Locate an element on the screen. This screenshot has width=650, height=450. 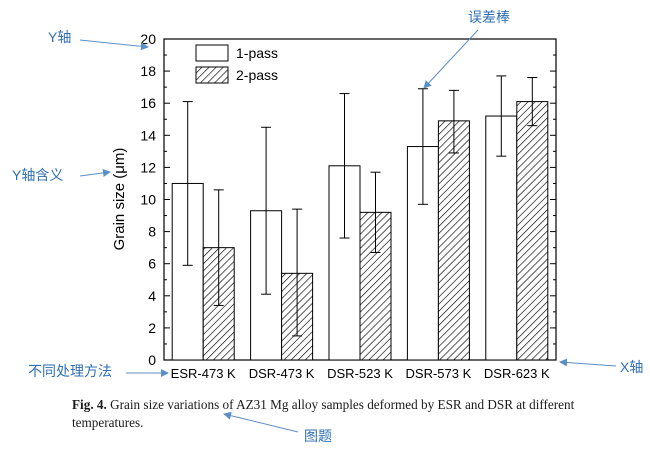
x-category-label-0: ESR-473 K is located at coordinates (203, 373).